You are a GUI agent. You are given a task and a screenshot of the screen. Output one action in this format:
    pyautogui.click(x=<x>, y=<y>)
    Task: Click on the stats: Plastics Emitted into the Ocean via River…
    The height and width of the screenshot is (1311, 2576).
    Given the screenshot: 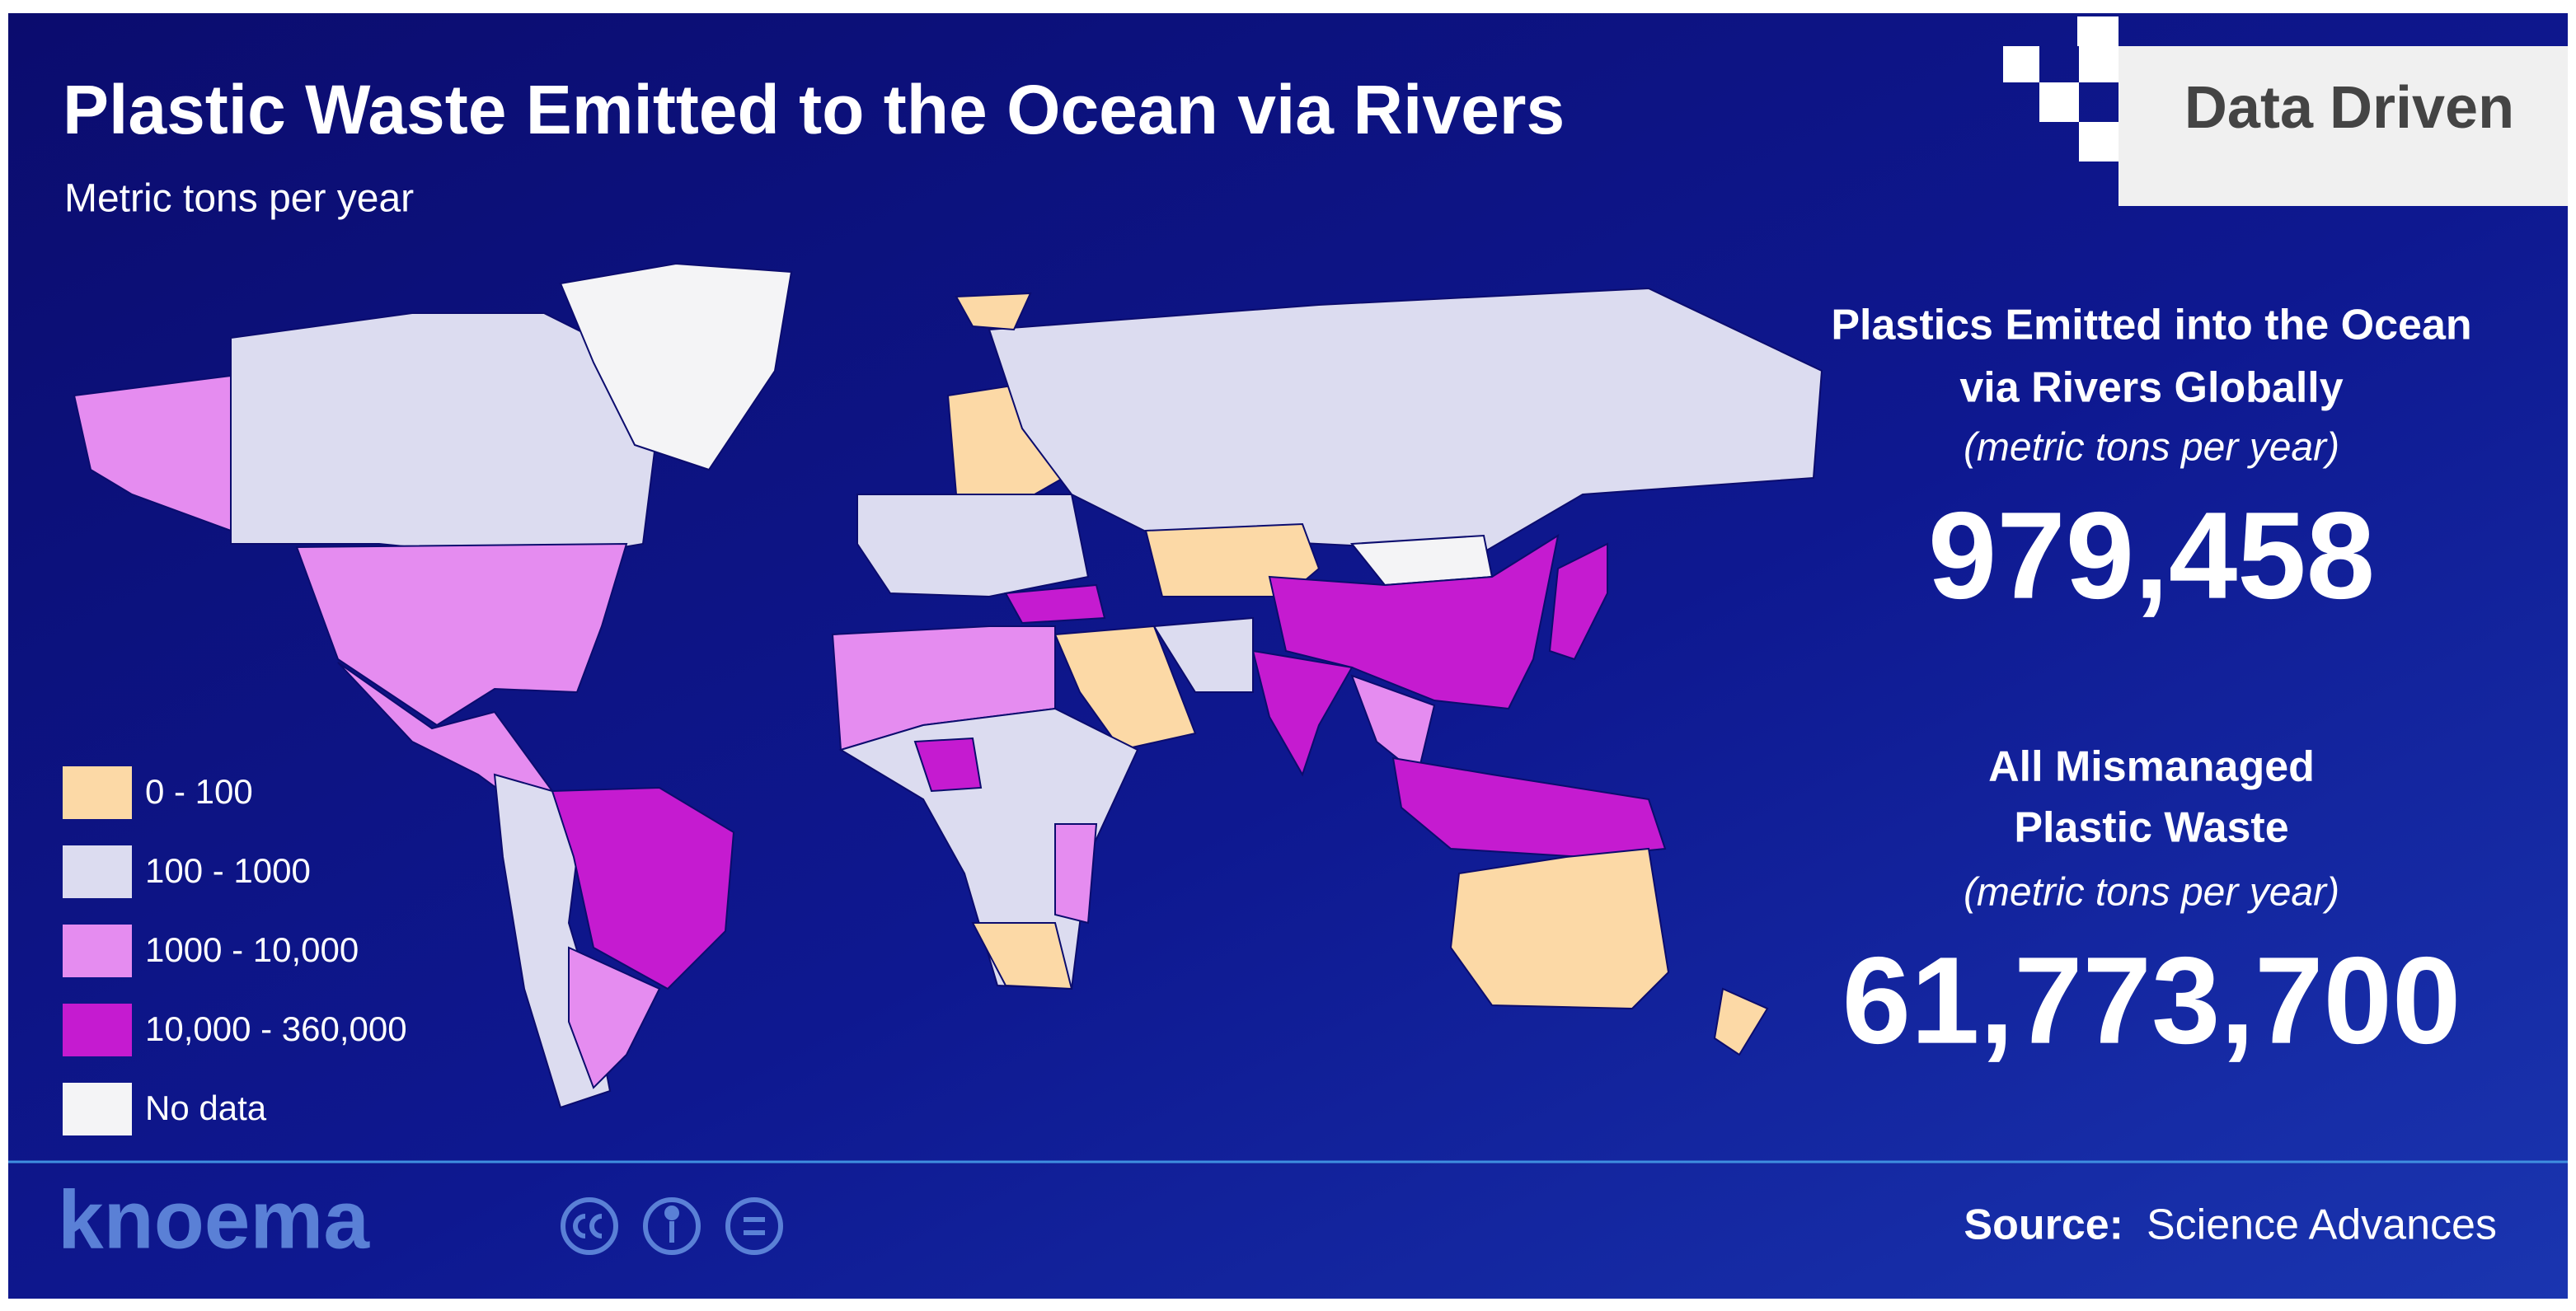 What is the action you would take?
    pyautogui.click(x=2151, y=686)
    